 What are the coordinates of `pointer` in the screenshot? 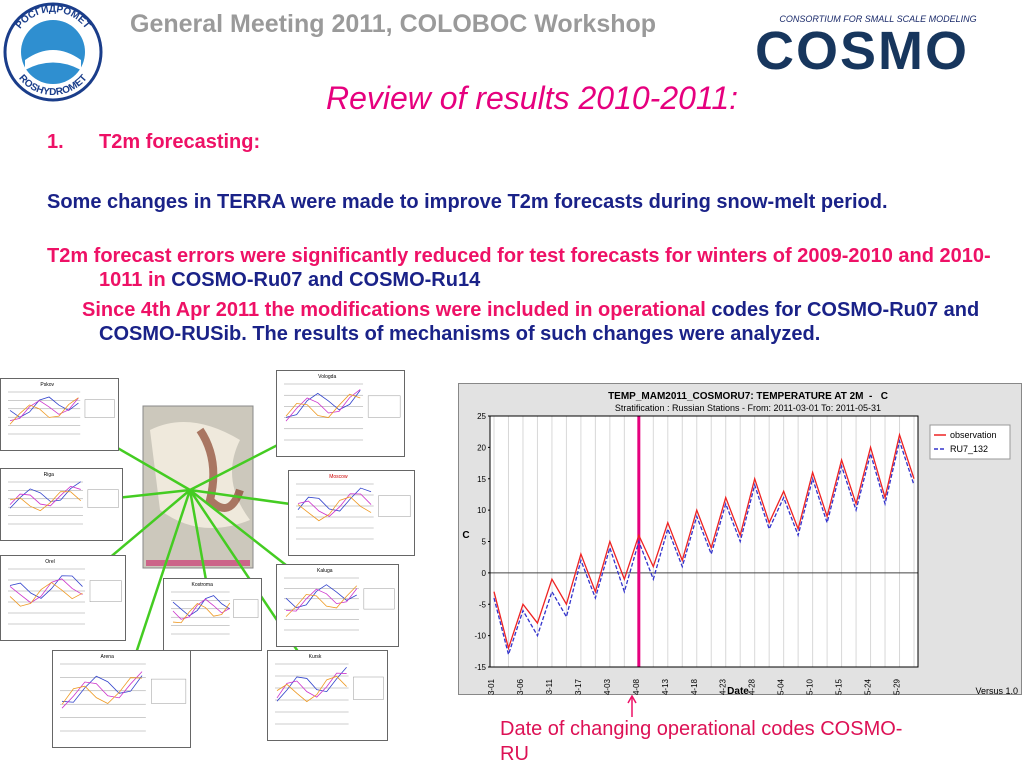 It's located at (632, 706).